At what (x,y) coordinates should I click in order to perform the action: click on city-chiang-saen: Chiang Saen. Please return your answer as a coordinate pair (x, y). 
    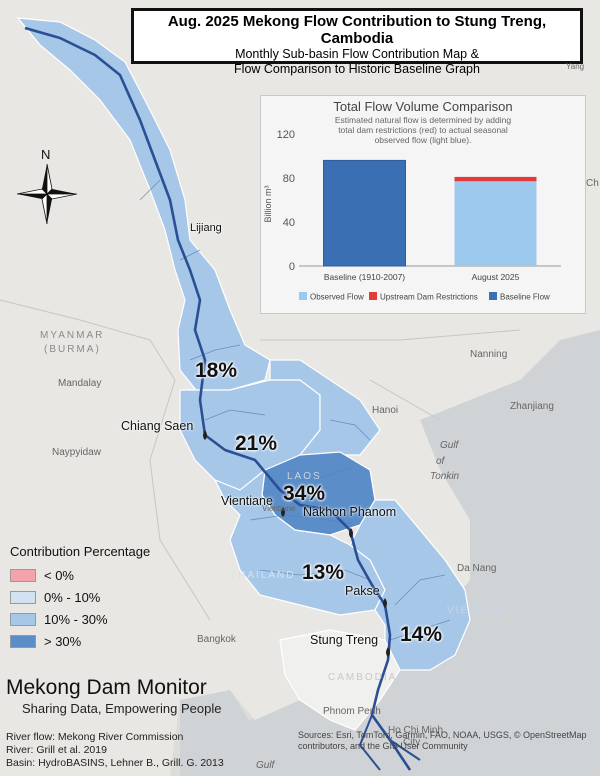
    Looking at the image, I should click on (157, 426).